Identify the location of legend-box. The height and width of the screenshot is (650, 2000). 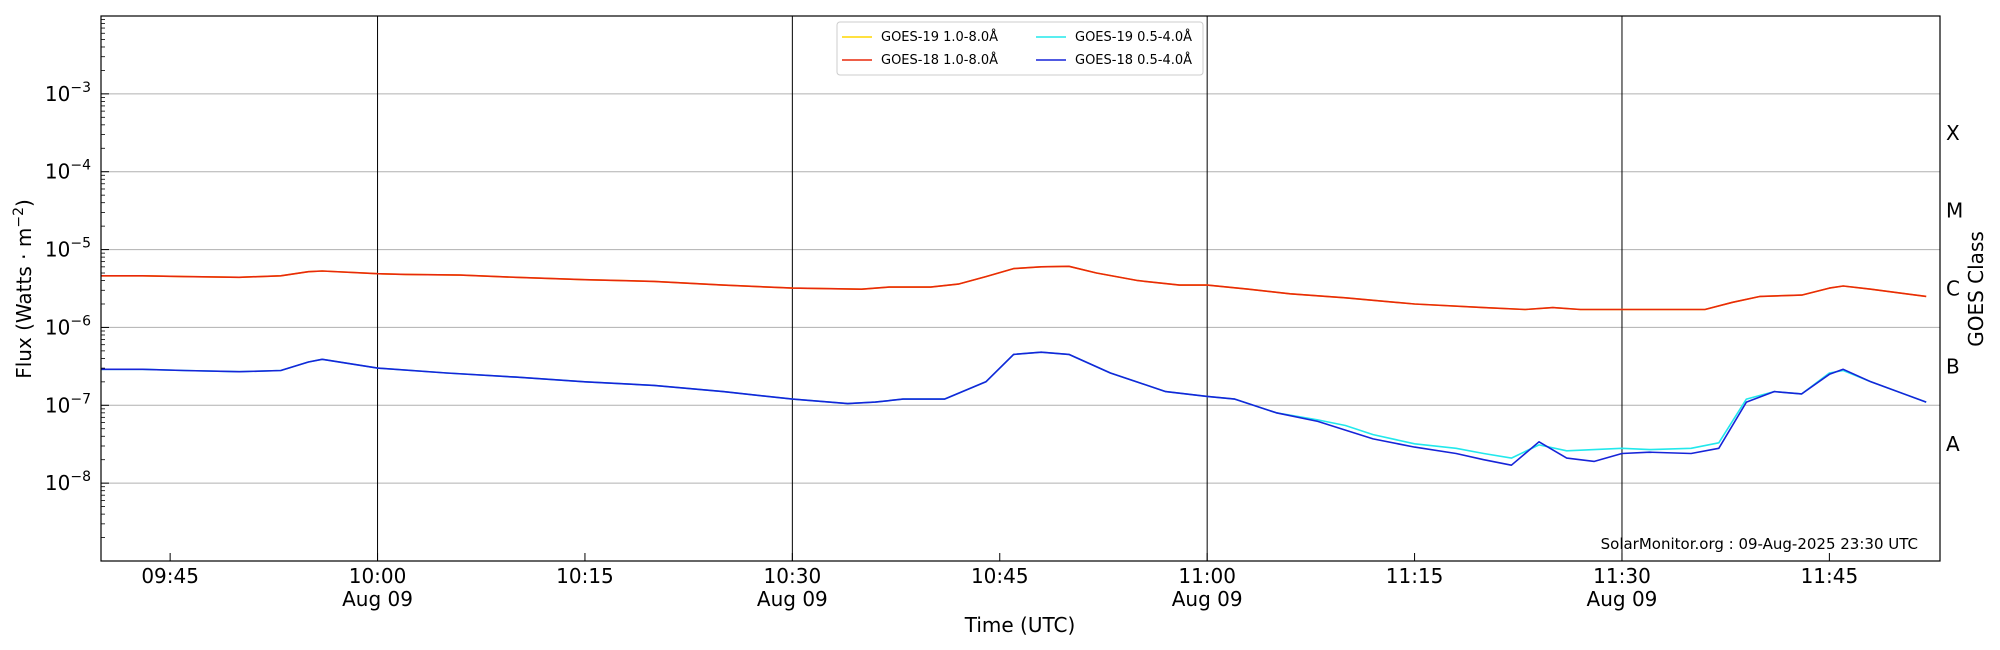
(1020, 48).